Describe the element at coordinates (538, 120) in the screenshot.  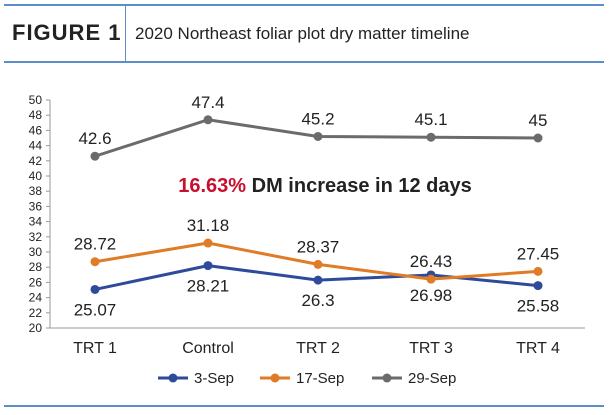
I see `data-label: 45` at that location.